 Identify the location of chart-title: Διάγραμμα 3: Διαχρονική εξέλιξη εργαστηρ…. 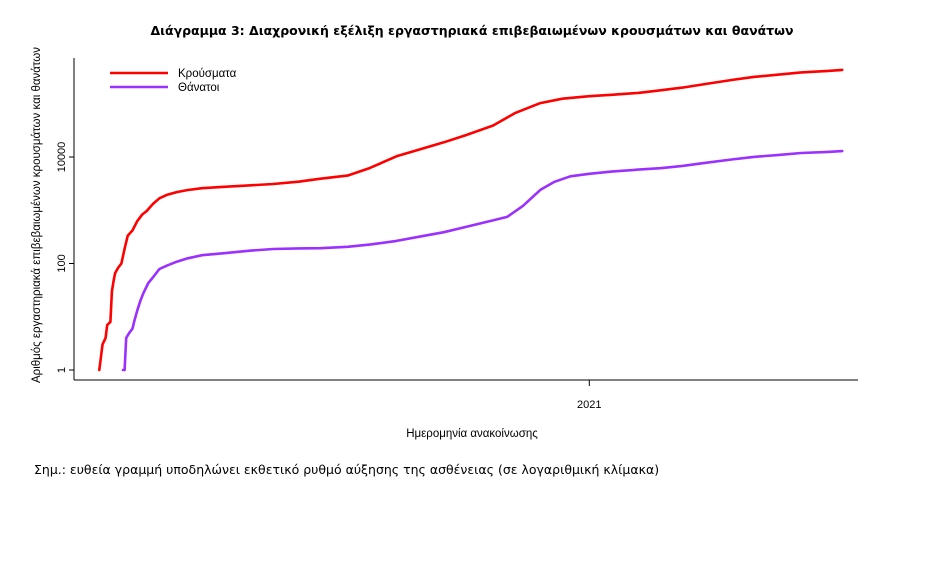
(471, 30).